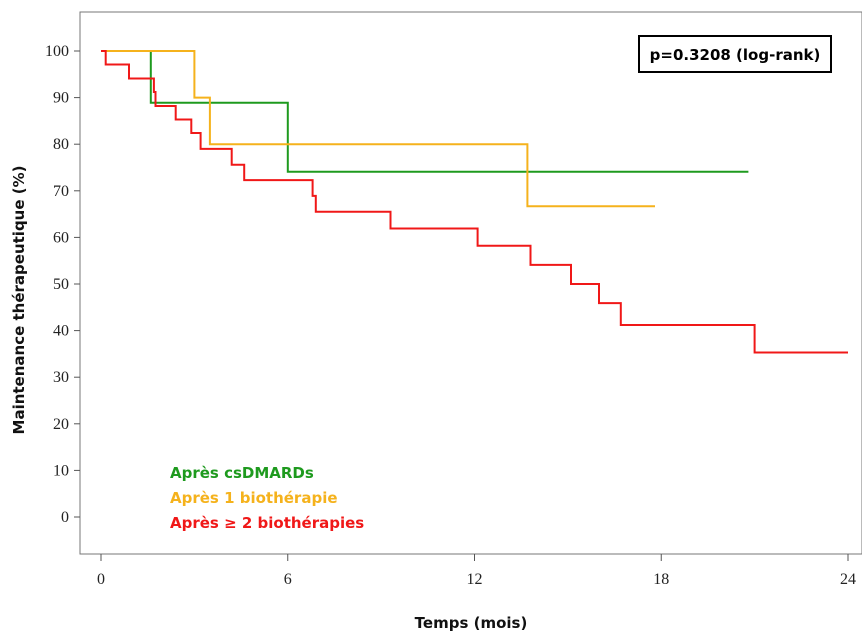 Image resolution: width=862 pixels, height=635 pixels. What do you see at coordinates (65, 517) in the screenshot?
I see `y-tick-label: 0` at bounding box center [65, 517].